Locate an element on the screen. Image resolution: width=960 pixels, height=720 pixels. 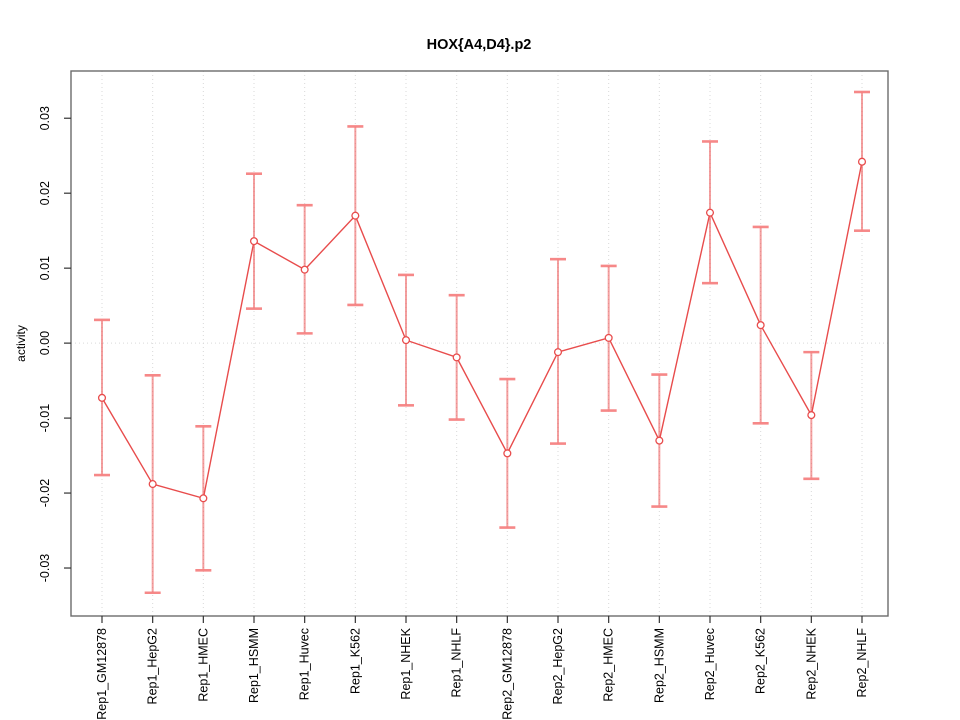
x-tick-label: Rep1_Huvec is located at coordinates (305, 664).